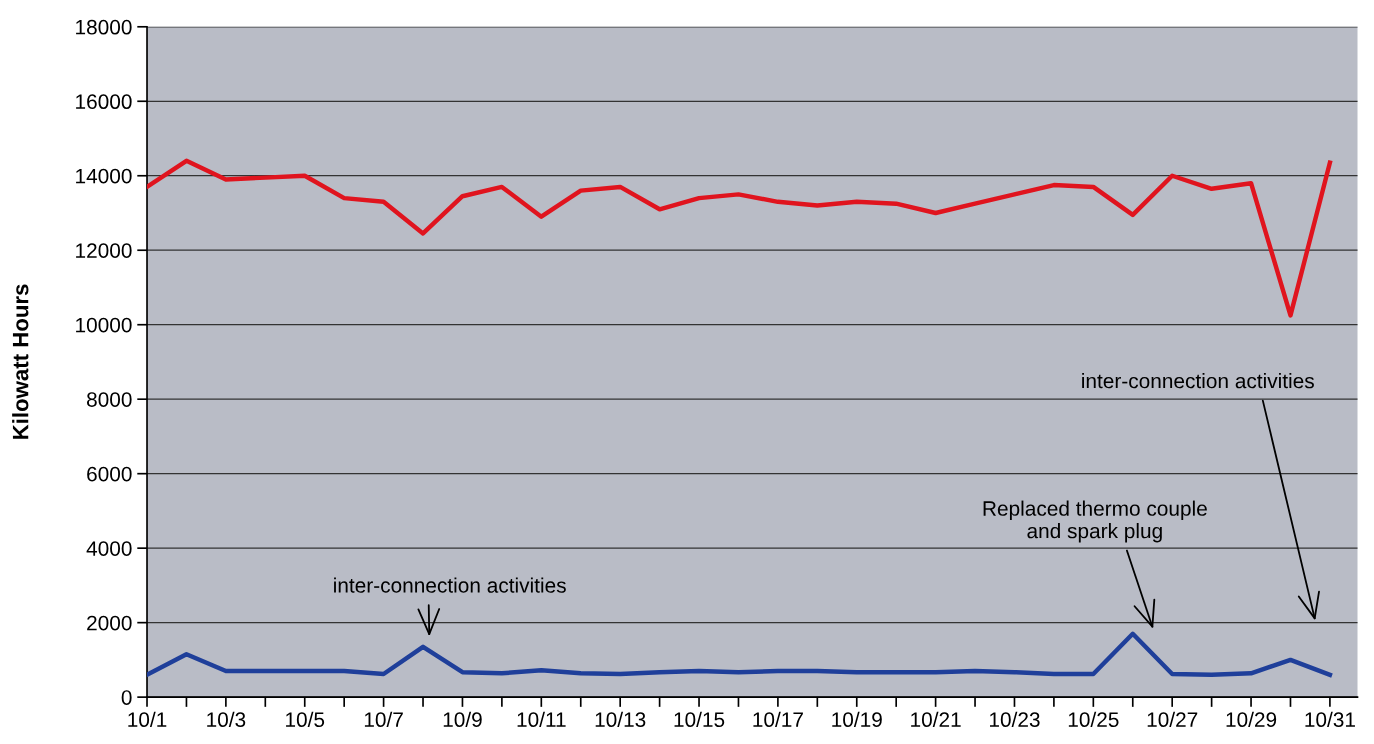 Image resolution: width=1374 pixels, height=744 pixels. Describe the element at coordinates (620, 719) in the screenshot. I see `x-tick-label: 10/13` at that location.